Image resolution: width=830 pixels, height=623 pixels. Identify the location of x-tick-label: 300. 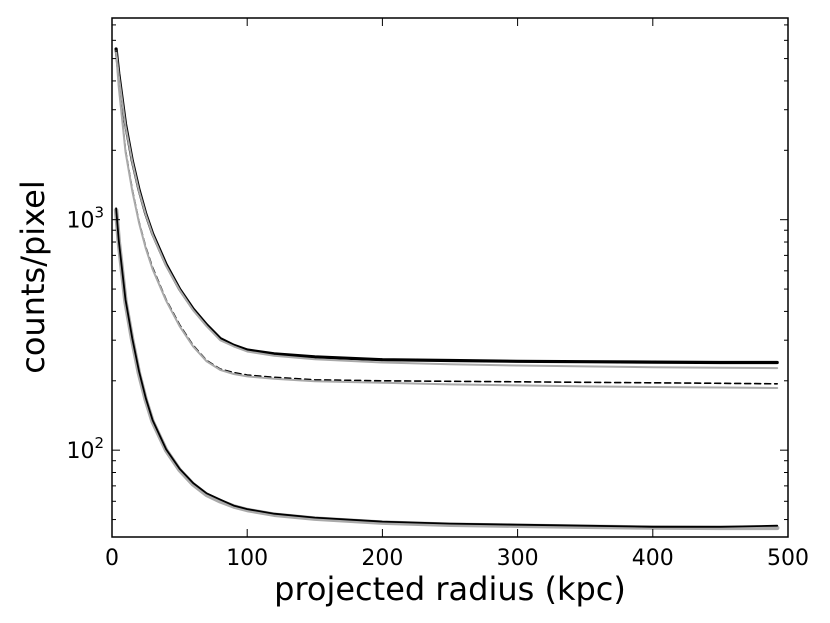
(518, 558).